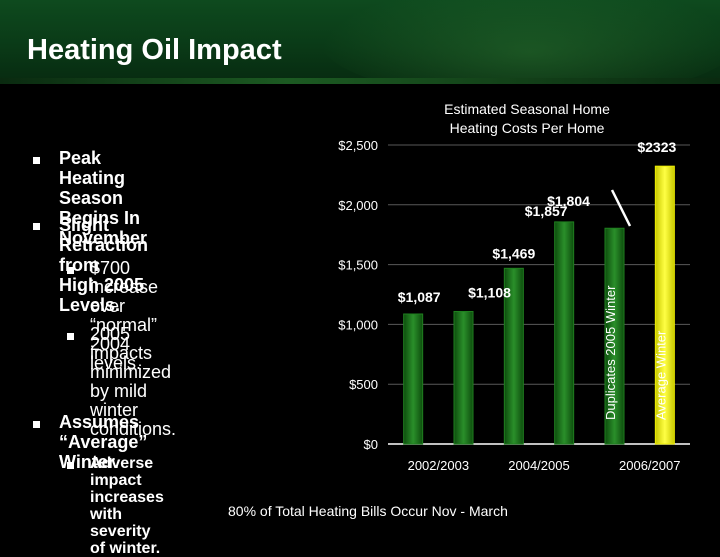 The image size is (720, 557). I want to click on y-tick-label: $1,000, so click(358, 324).